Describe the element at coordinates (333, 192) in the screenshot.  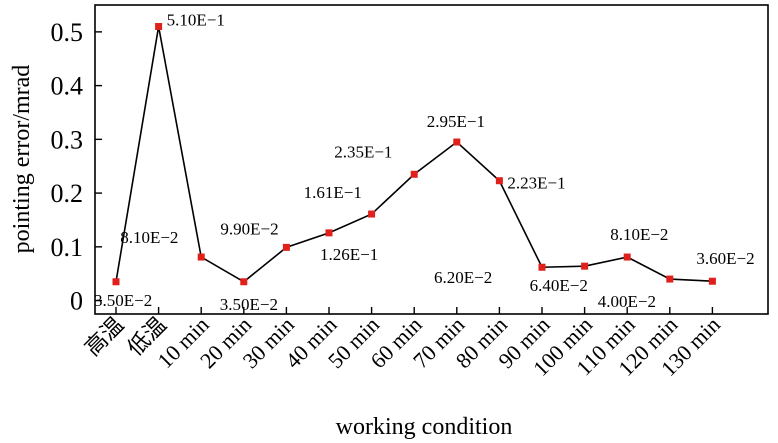
I see `data-label: 1.61E−1` at that location.